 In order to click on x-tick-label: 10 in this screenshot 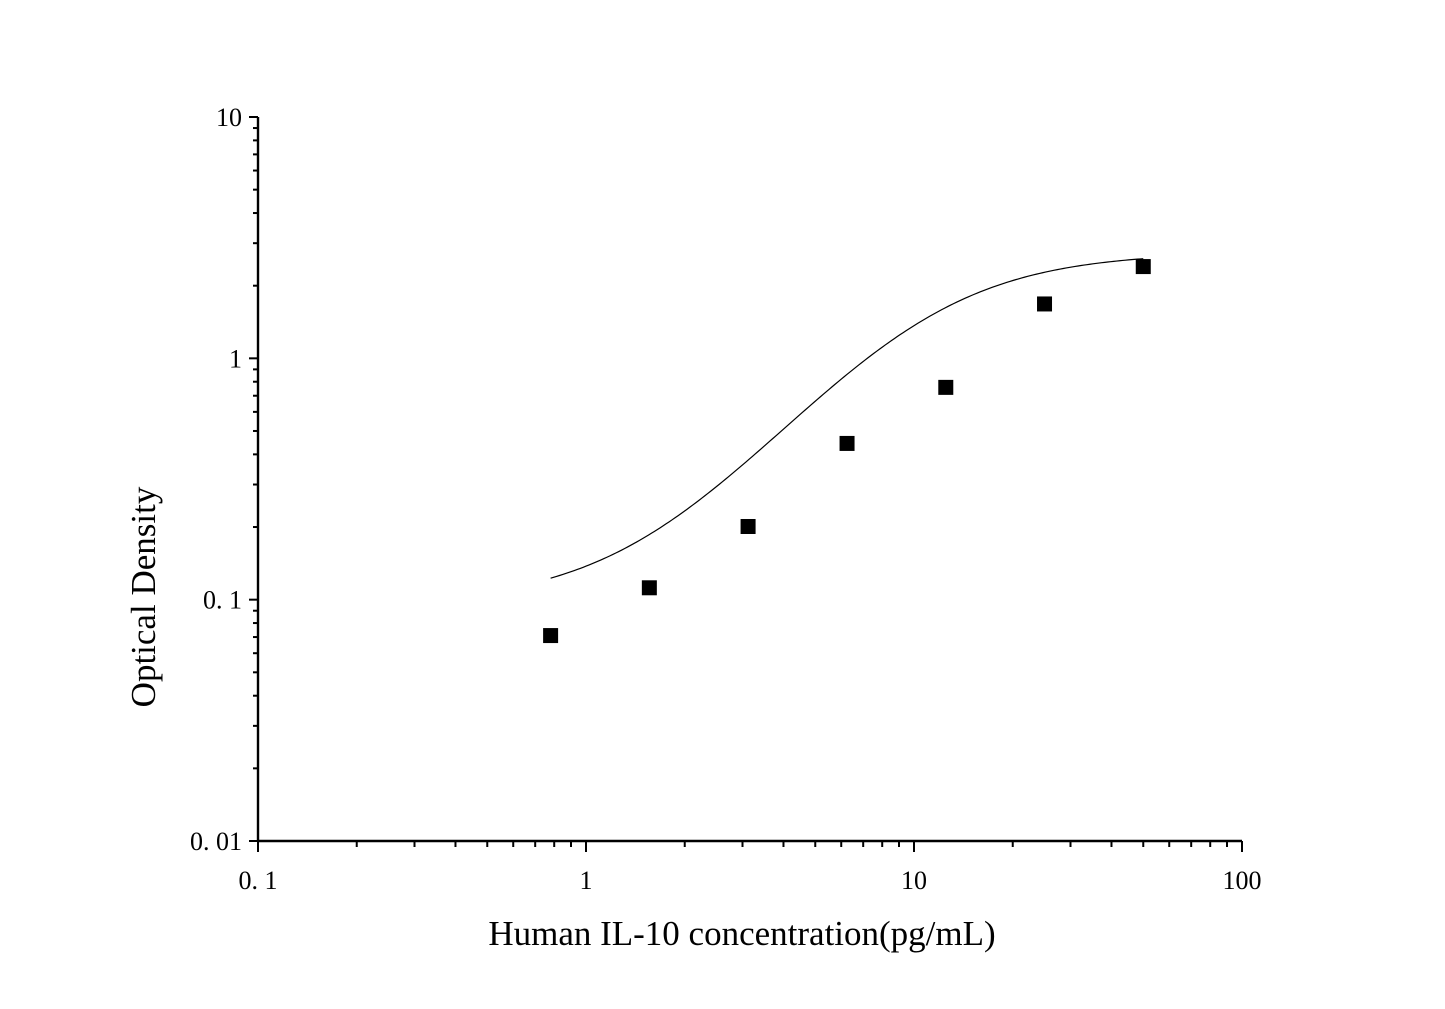, I will do `click(914, 880)`.